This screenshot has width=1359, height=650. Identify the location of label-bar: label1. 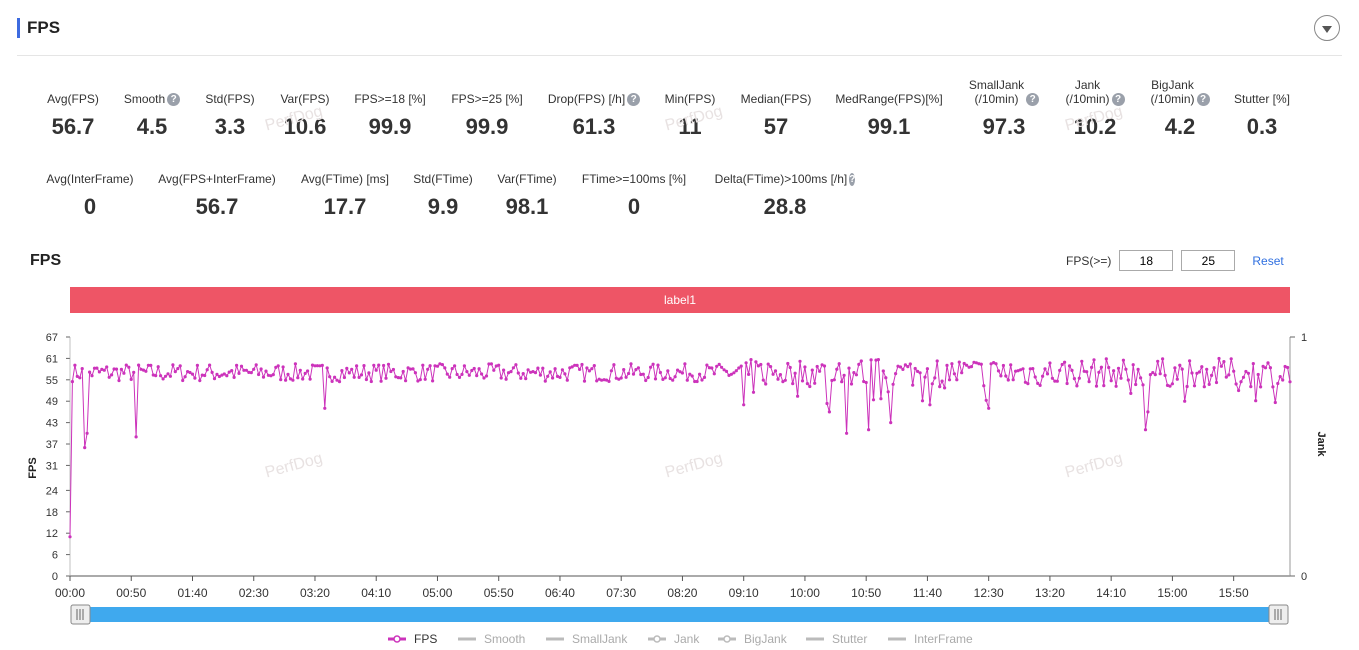
(680, 300).